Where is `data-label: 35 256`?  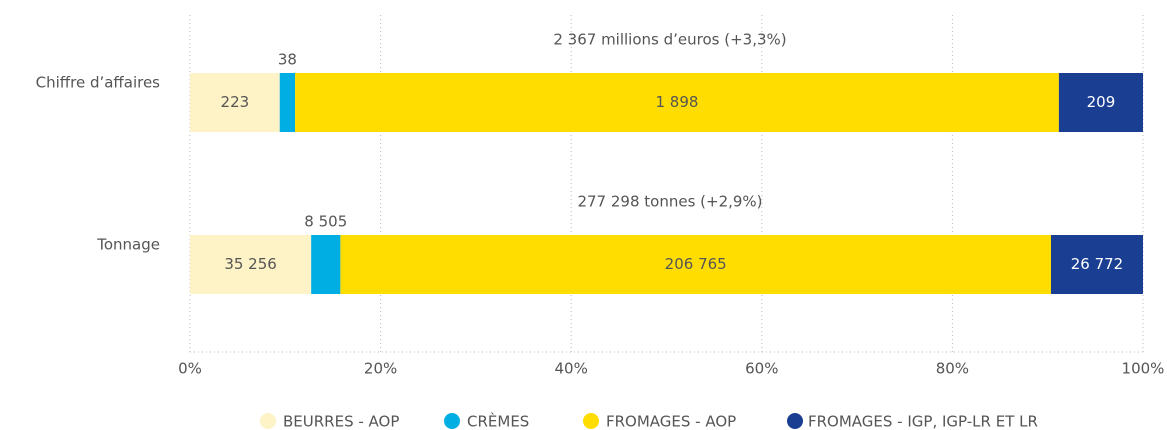
data-label: 35 256 is located at coordinates (250, 264).